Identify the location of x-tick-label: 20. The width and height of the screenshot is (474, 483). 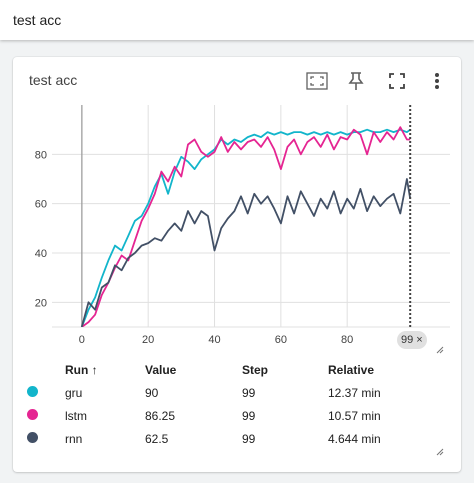
(148, 340).